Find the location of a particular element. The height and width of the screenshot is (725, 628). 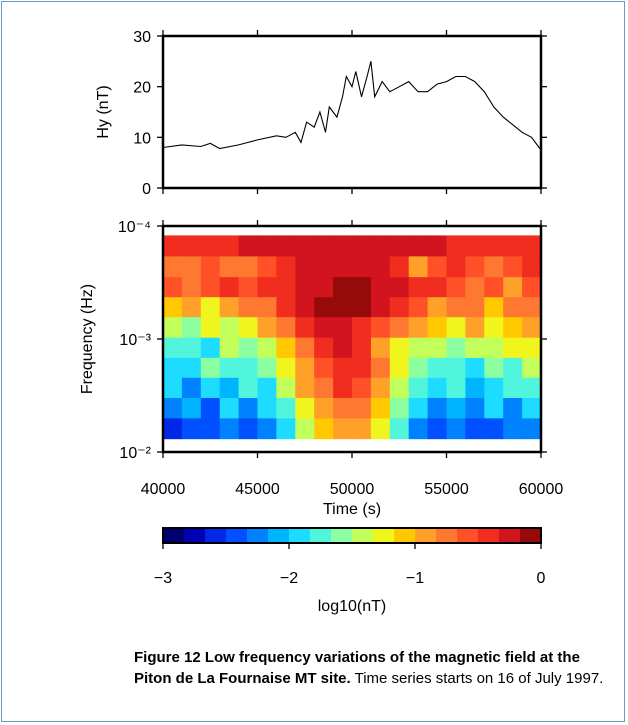

colorbar-label: log10(nT) is located at coordinates (352, 606).